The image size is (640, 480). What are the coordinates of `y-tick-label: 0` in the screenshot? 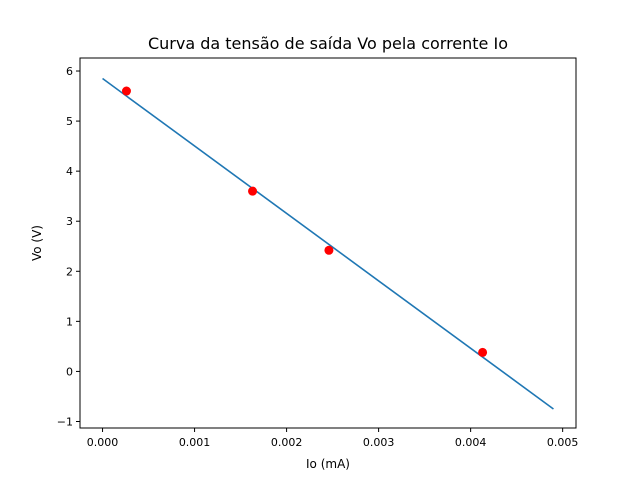 It's located at (69, 371).